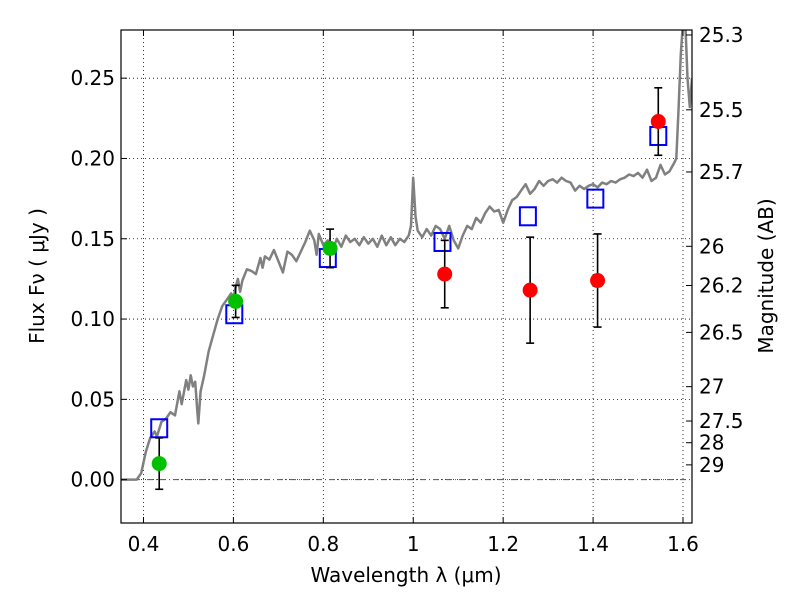 This screenshot has width=800, height=600. What do you see at coordinates (503, 544) in the screenshot?
I see `x-tick-label: 1.2` at bounding box center [503, 544].